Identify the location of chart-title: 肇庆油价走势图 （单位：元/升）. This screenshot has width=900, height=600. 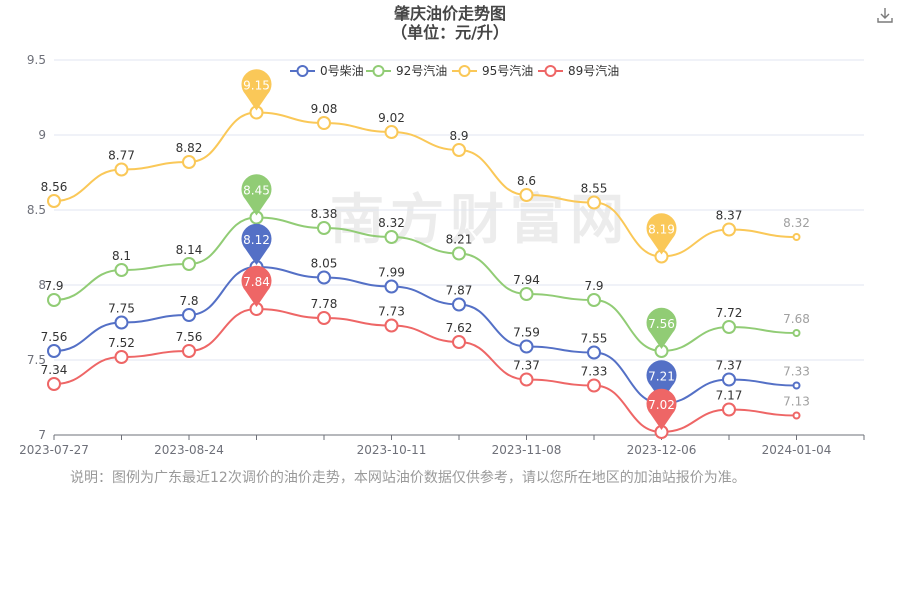
(450, 23).